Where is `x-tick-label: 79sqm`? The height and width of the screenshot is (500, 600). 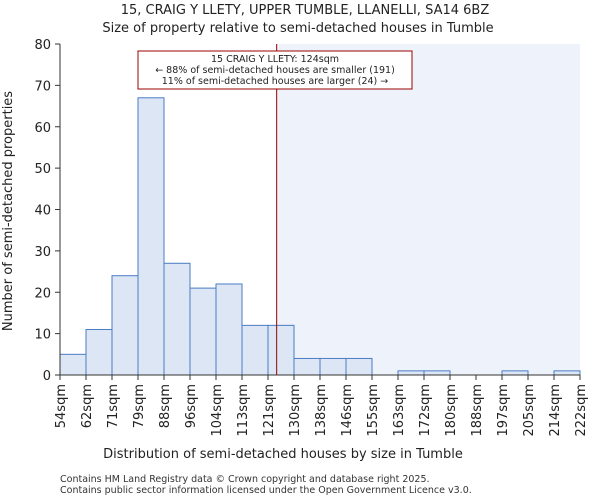 x-tick-label: 79sqm is located at coordinates (139, 406).